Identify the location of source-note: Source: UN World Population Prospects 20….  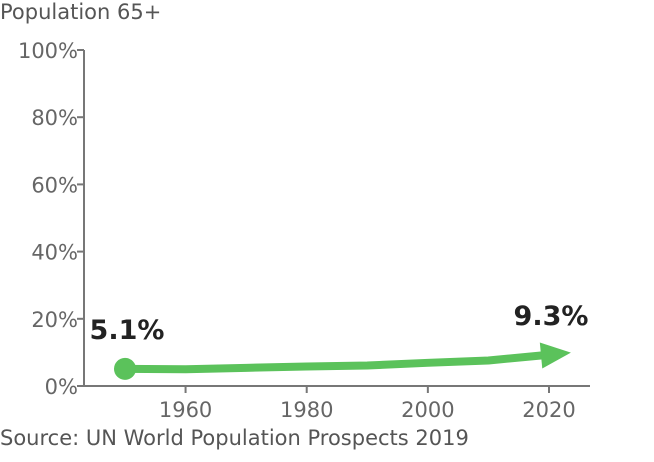
(234, 438).